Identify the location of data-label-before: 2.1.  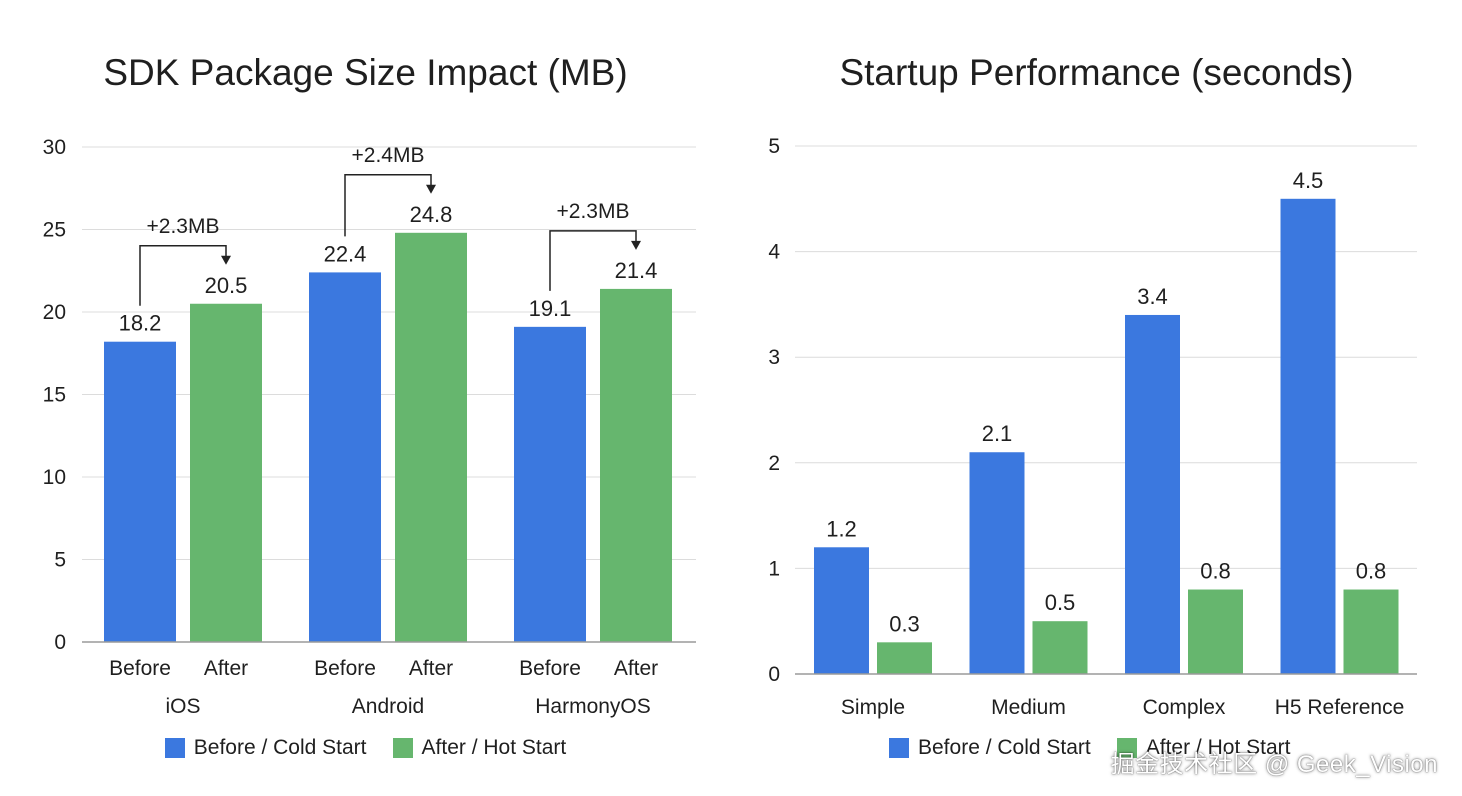
(997, 433).